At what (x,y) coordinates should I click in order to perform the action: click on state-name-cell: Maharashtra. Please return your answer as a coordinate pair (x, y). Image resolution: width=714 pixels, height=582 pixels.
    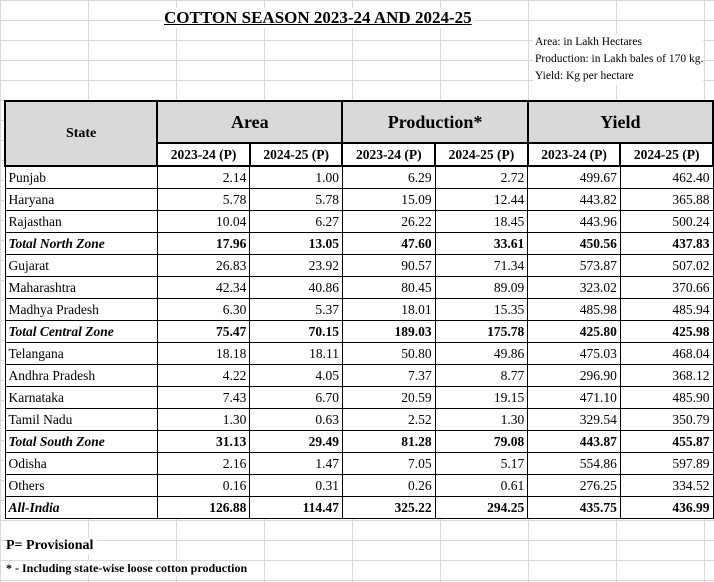
    Looking at the image, I should click on (81, 287).